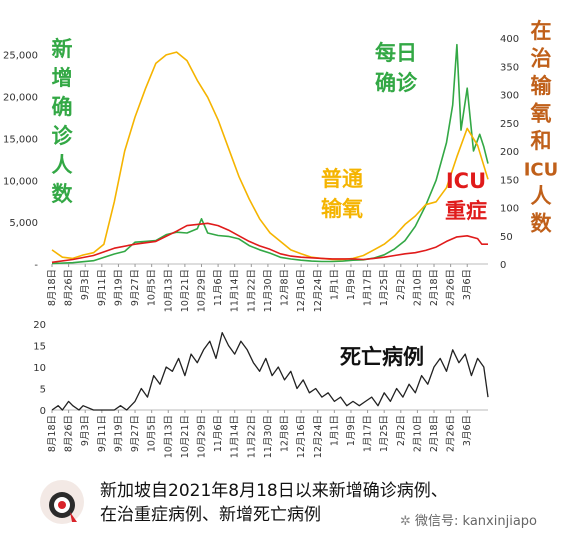  What do you see at coordinates (467, 430) in the screenshot?
I see `bottom-x-tick-label: 3月6日` at bounding box center [467, 430].